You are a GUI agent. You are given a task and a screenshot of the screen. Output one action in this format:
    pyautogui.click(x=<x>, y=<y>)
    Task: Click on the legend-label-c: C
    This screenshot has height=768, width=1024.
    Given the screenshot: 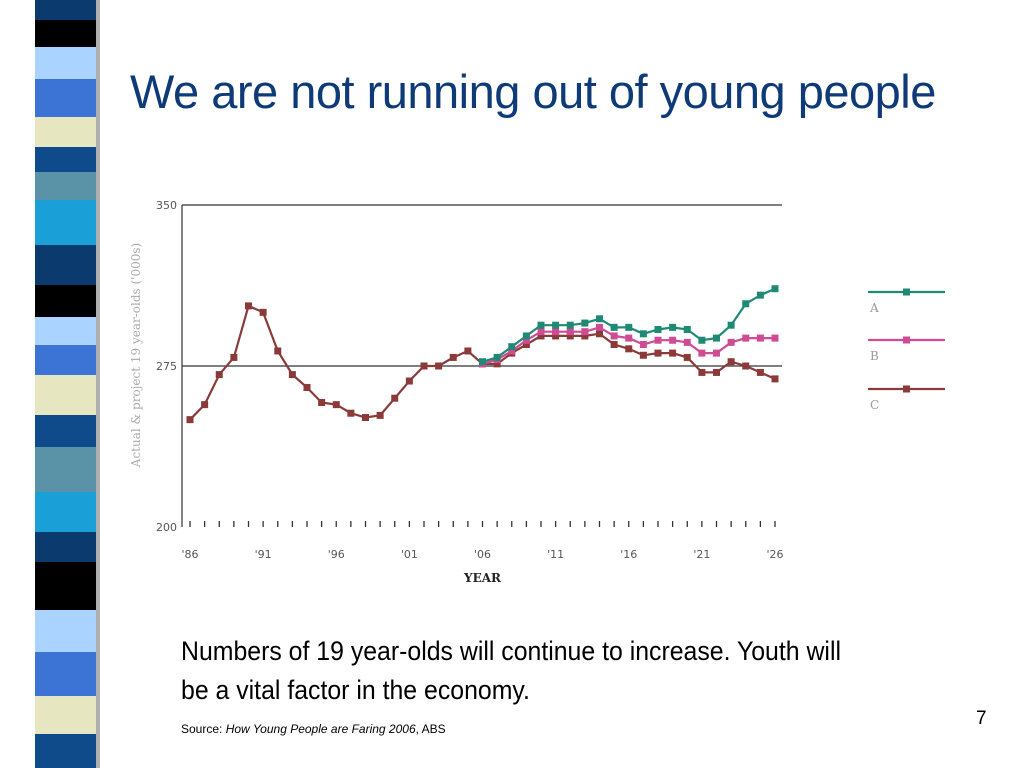 What is the action you would take?
    pyautogui.click(x=874, y=405)
    